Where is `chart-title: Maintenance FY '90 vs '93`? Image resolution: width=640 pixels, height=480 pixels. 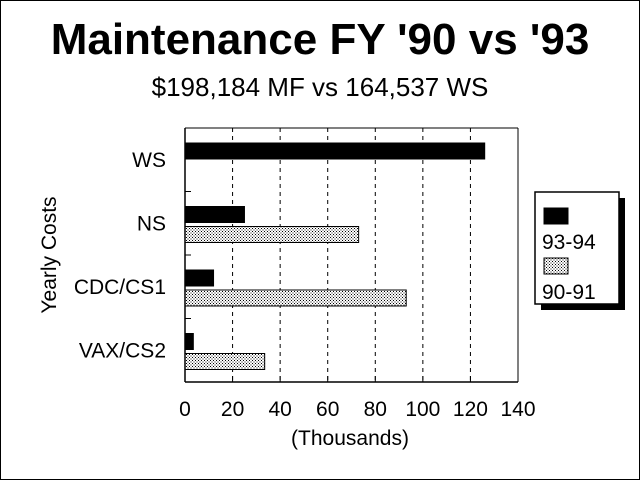 chart-title: Maintenance FY '90 vs '93 is located at coordinates (320, 39).